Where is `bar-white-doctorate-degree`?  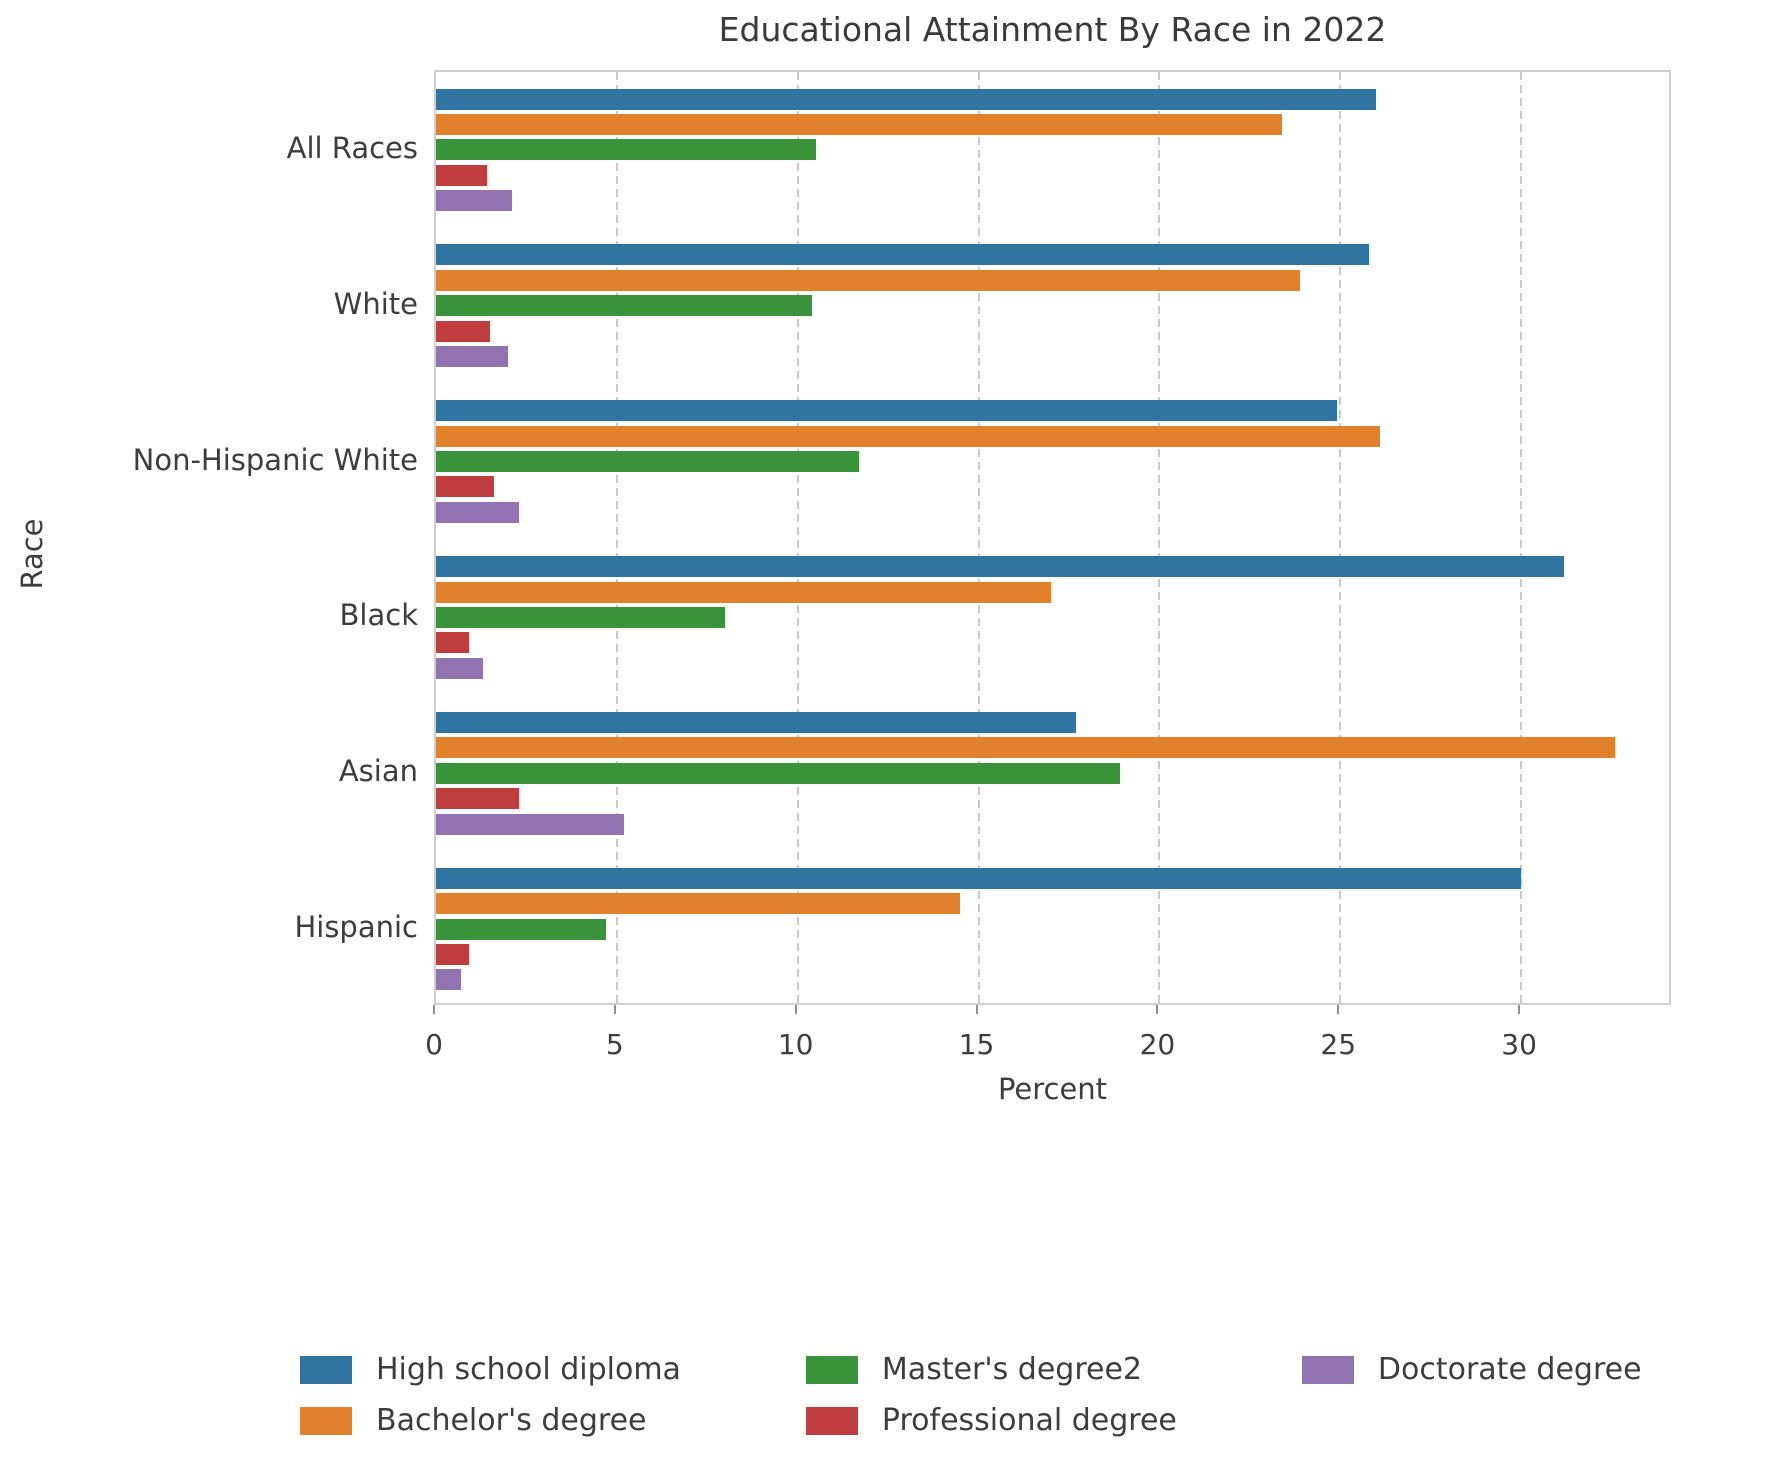 bar-white-doctorate-degree is located at coordinates (472, 357).